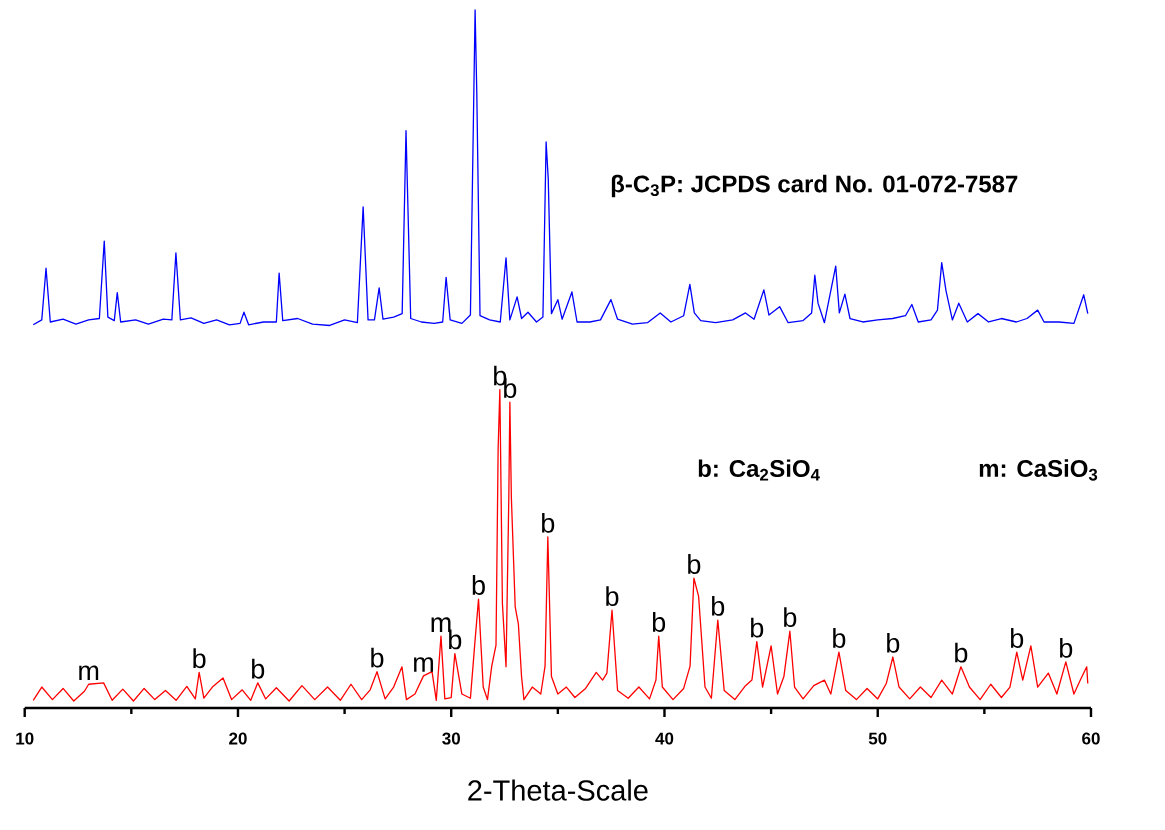  Describe the element at coordinates (451, 738) in the screenshot. I see `x-tick-label: 30` at that location.